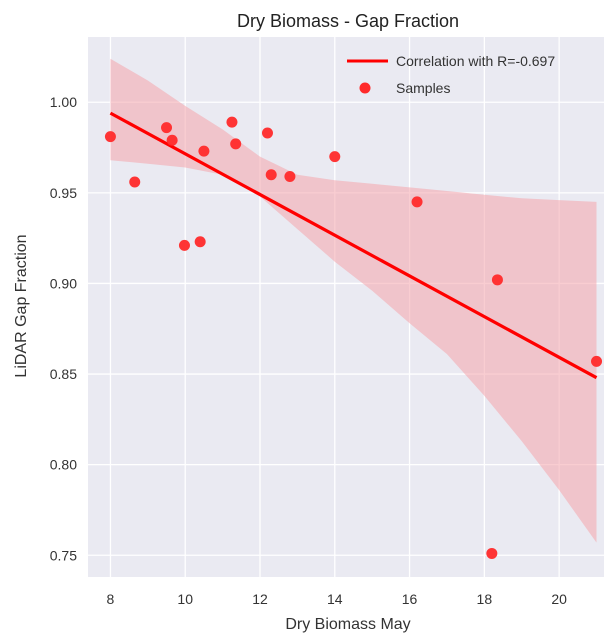  I want to click on x-tick-label: 20, so click(559, 599).